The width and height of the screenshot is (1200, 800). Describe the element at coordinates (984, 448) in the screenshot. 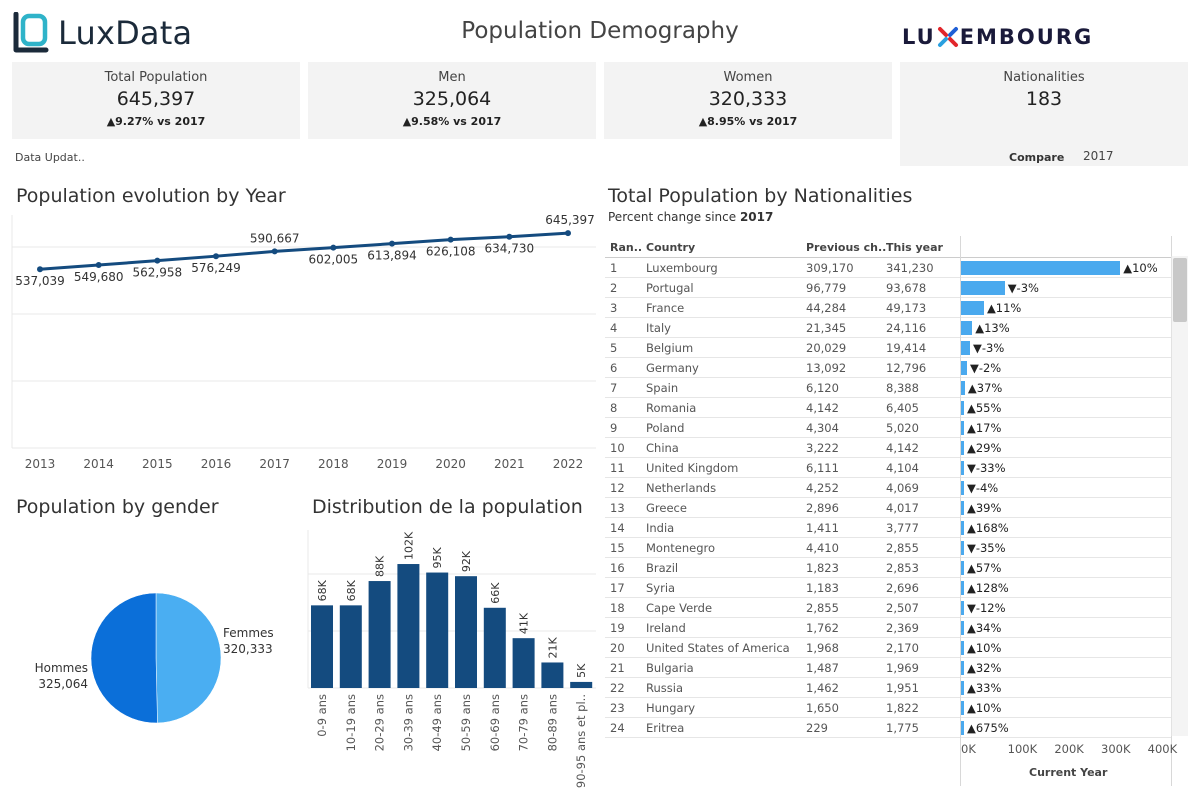

I see `percent-change-label: ▲29%` at that location.